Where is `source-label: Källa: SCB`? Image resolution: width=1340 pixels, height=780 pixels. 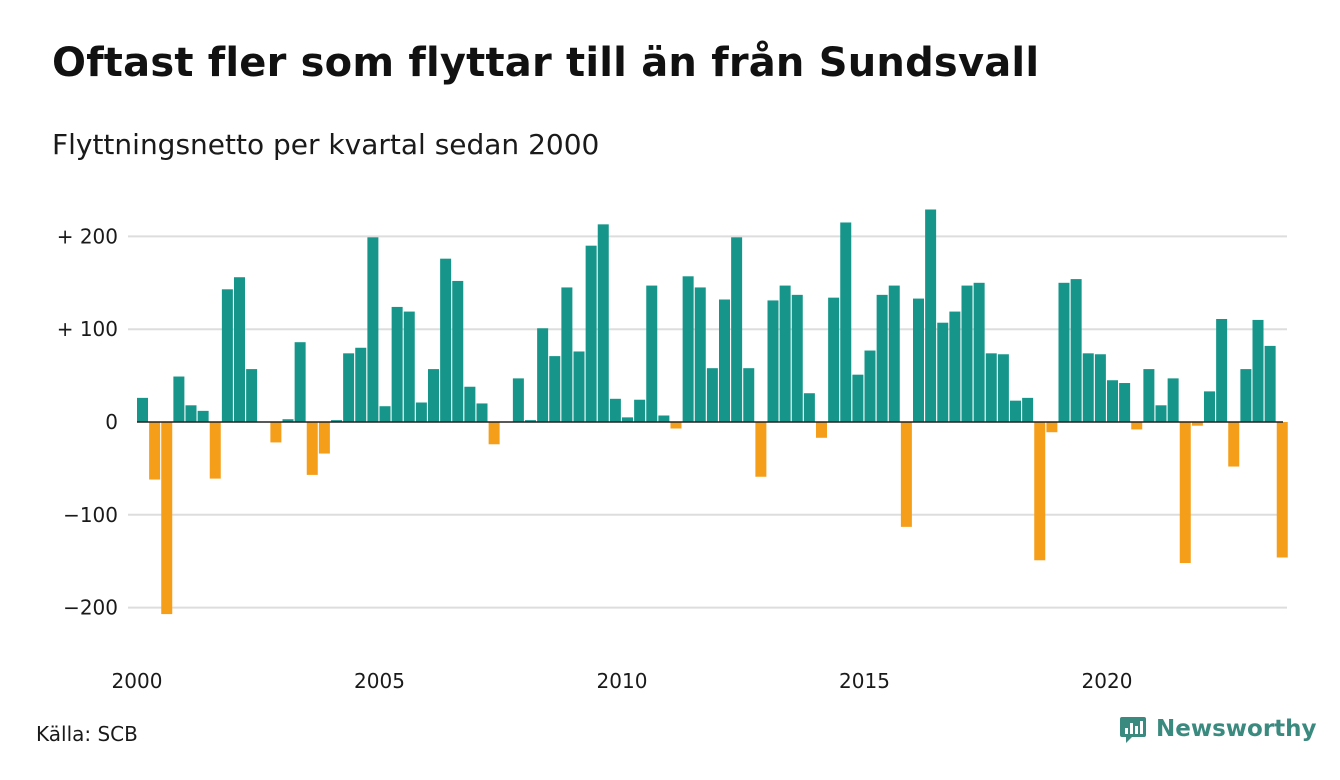 source-label: Källa: SCB is located at coordinates (87, 734).